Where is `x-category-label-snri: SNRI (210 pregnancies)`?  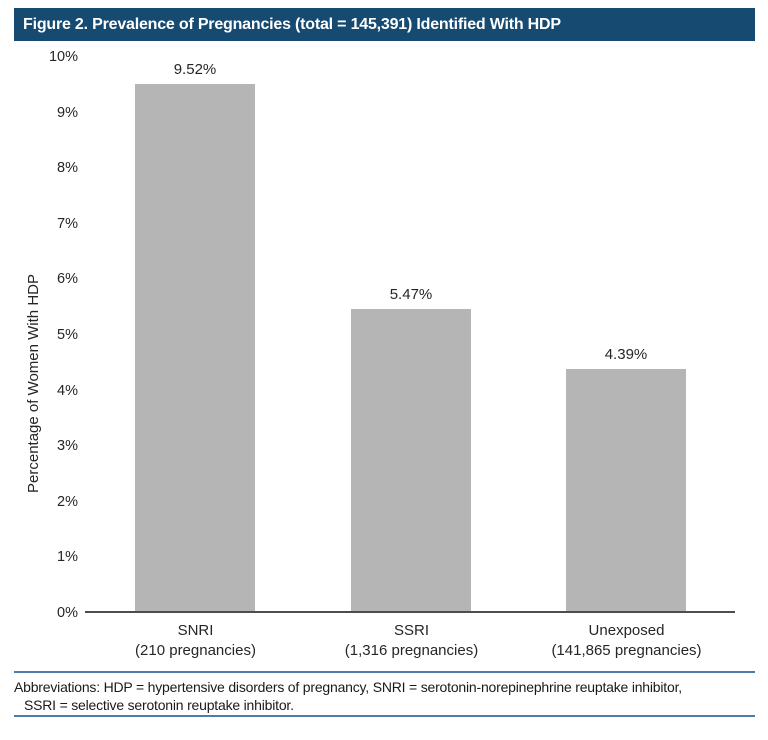 x-category-label-snri: SNRI (210 pregnancies) is located at coordinates (195, 641).